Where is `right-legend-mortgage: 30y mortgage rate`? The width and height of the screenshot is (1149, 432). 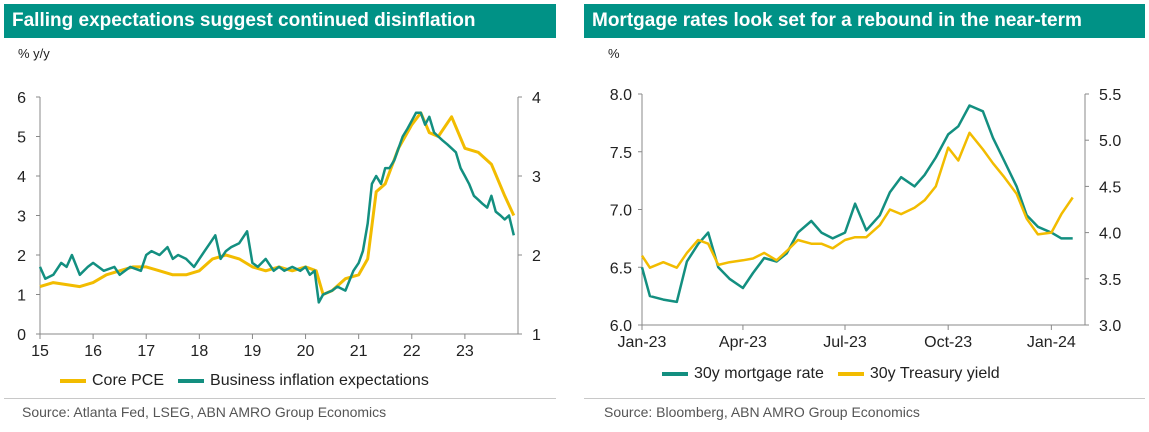 right-legend-mortgage: 30y mortgage rate is located at coordinates (743, 374).